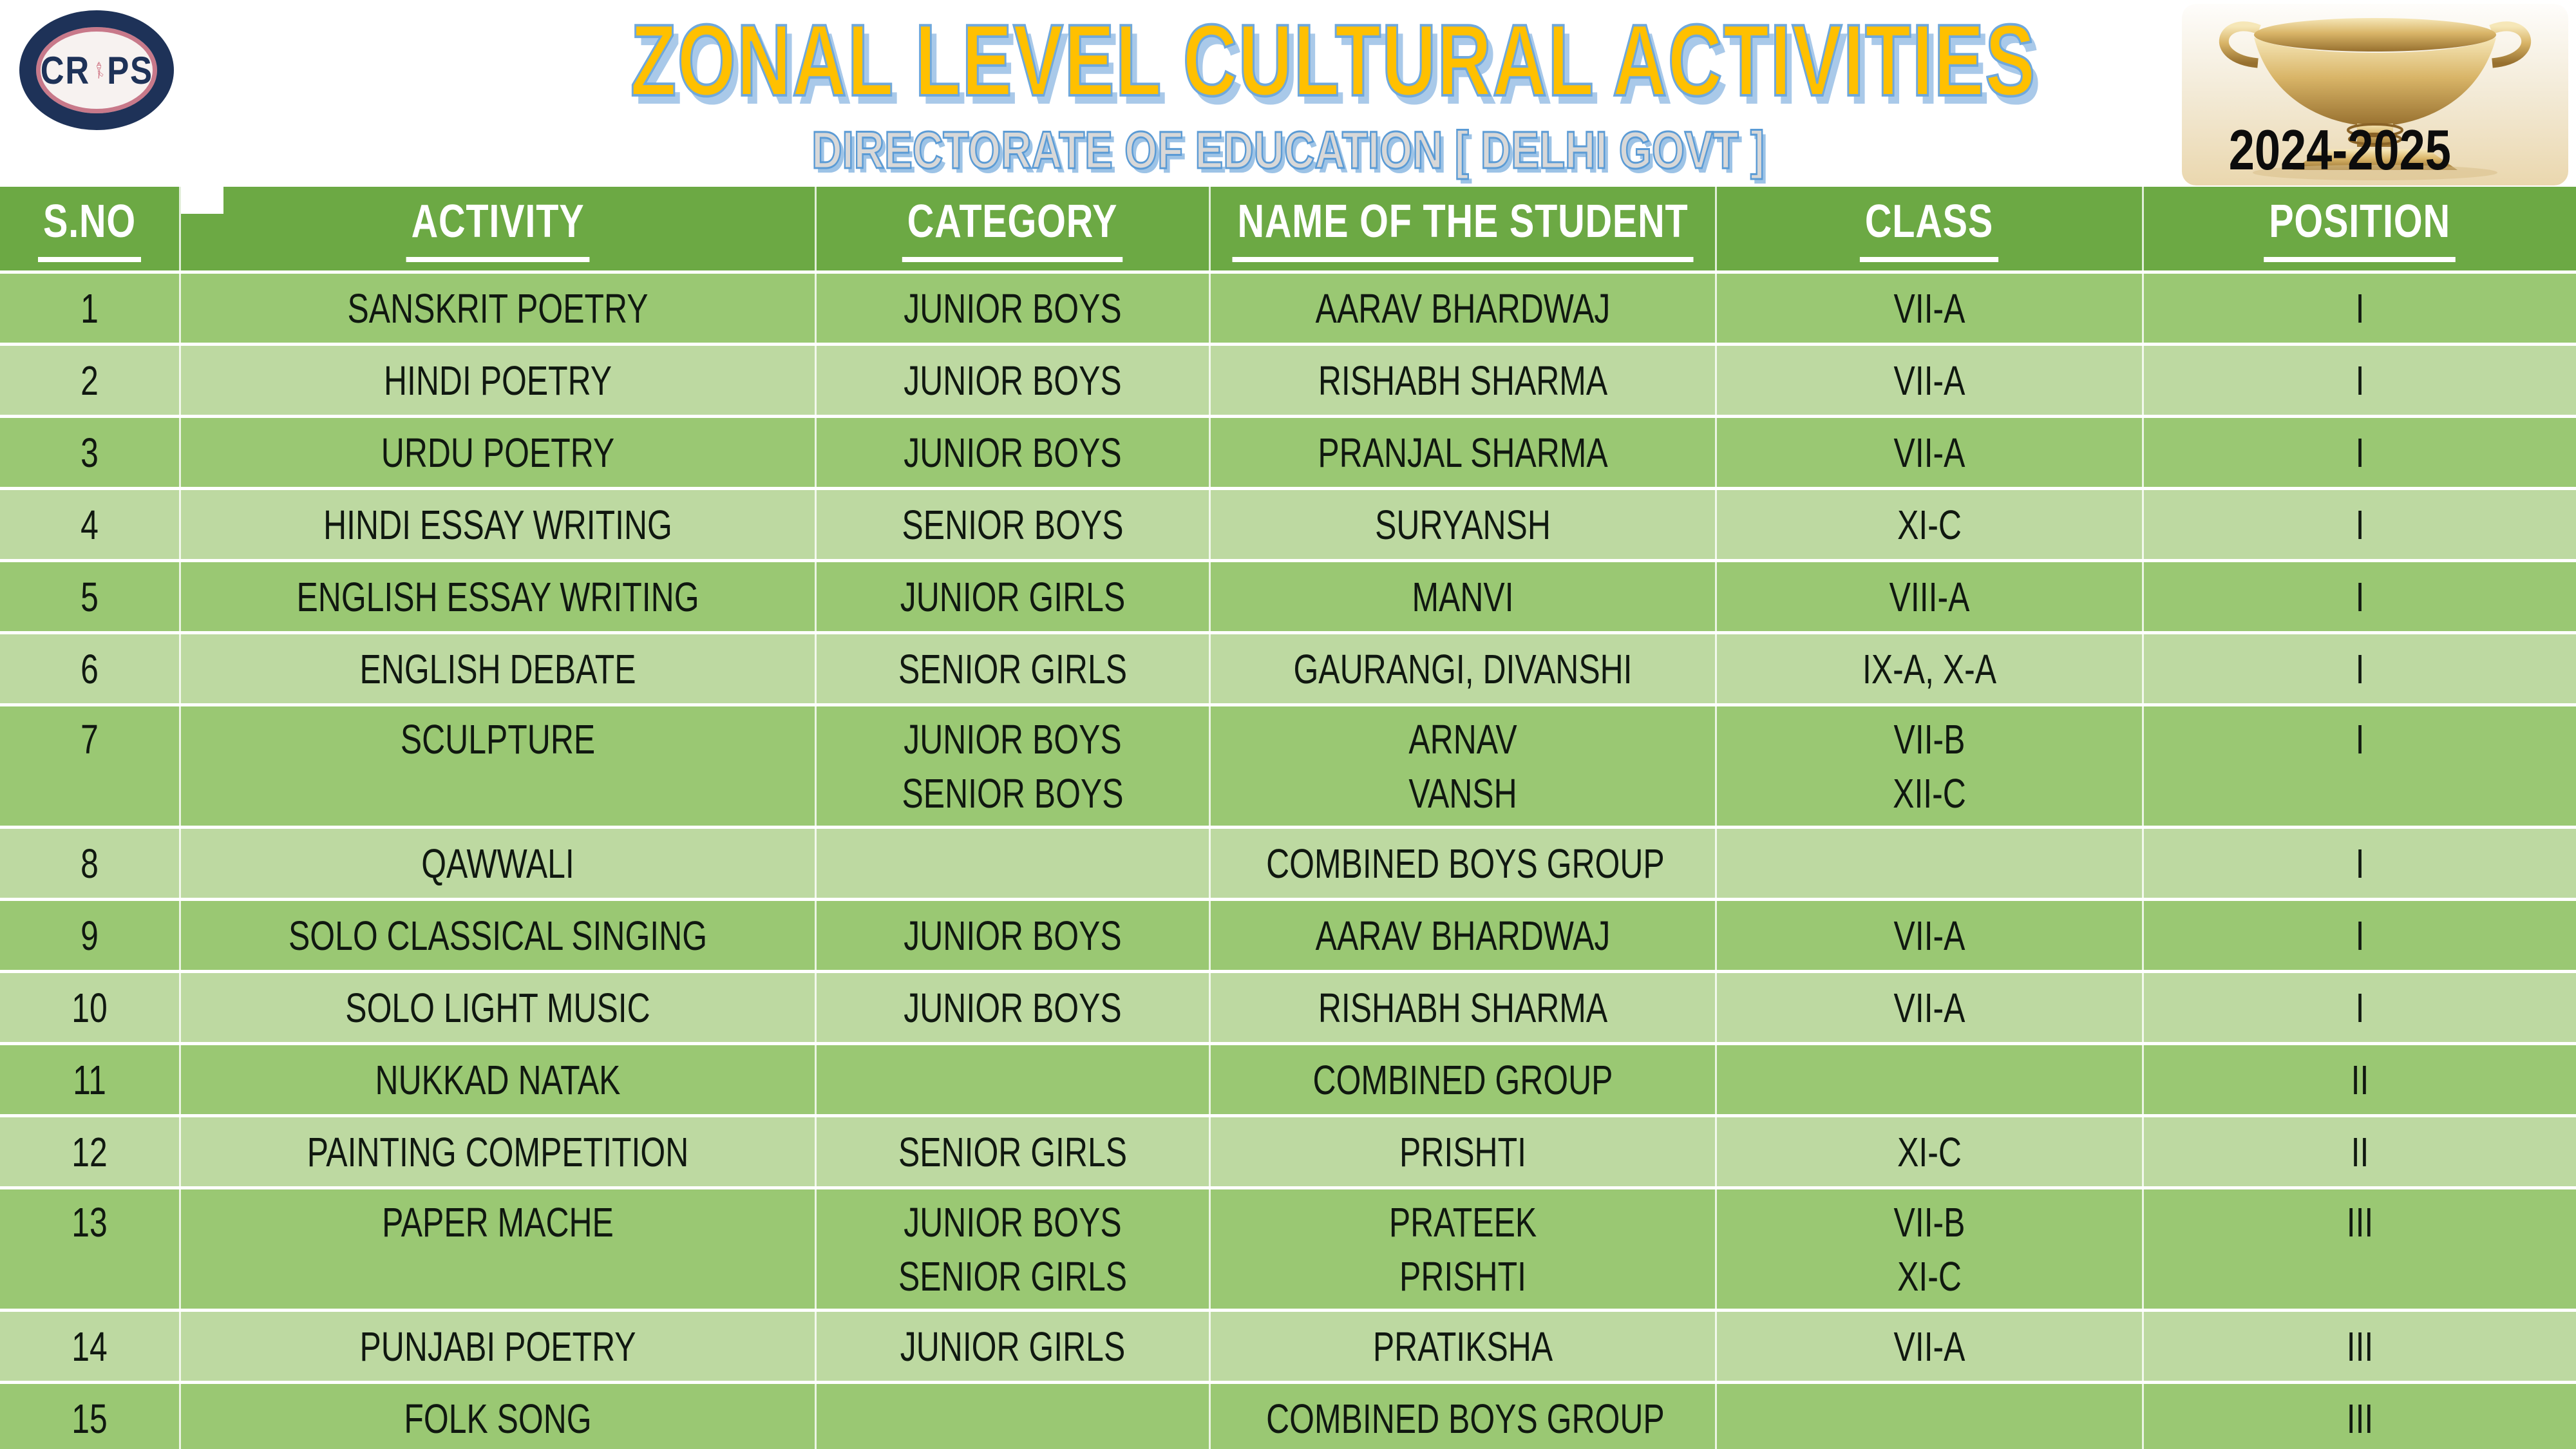 This screenshot has height=1449, width=2576. I want to click on activity-cell: SANSKRIT POETRY, so click(499, 309).